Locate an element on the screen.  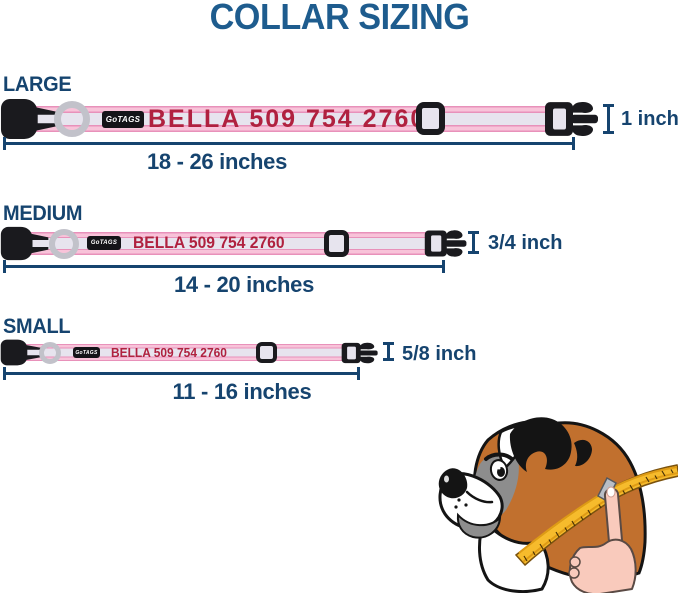
dog-head is located at coordinates (542, 505).